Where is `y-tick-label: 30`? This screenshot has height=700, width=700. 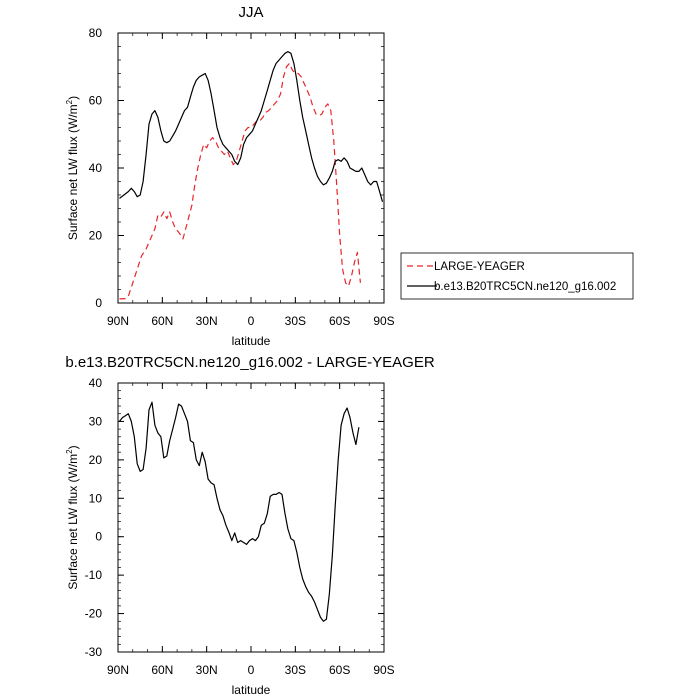
y-tick-label: 30 is located at coordinates (96, 421).